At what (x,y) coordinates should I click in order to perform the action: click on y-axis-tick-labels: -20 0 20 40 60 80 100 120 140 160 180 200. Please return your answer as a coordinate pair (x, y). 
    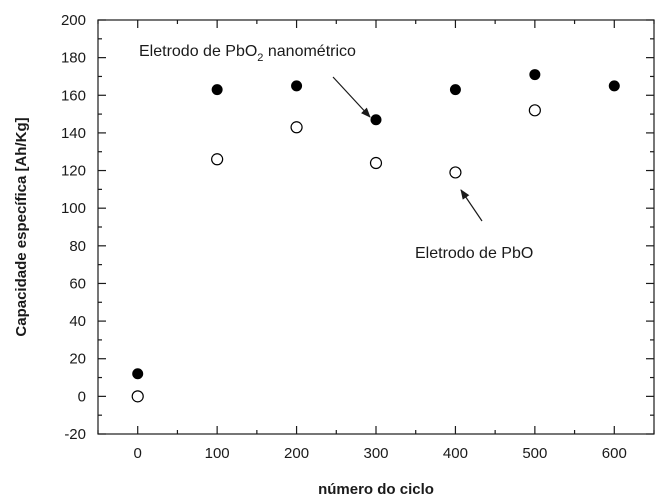
    Looking at the image, I should click on (73, 227).